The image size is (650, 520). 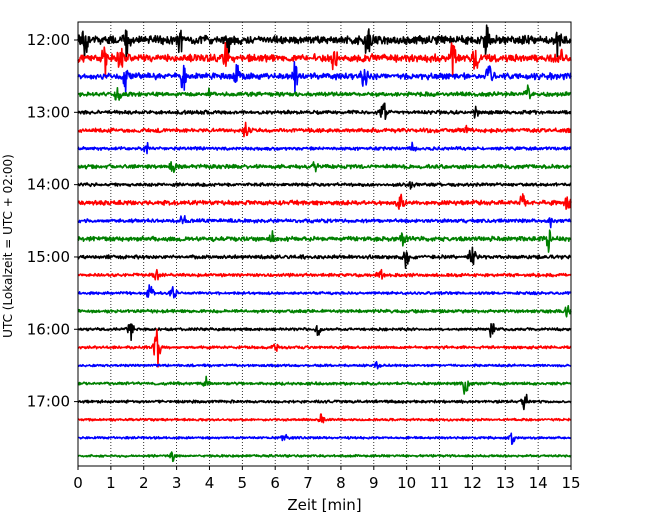 What do you see at coordinates (538, 483) in the screenshot?
I see `x-tick-label: 14` at bounding box center [538, 483].